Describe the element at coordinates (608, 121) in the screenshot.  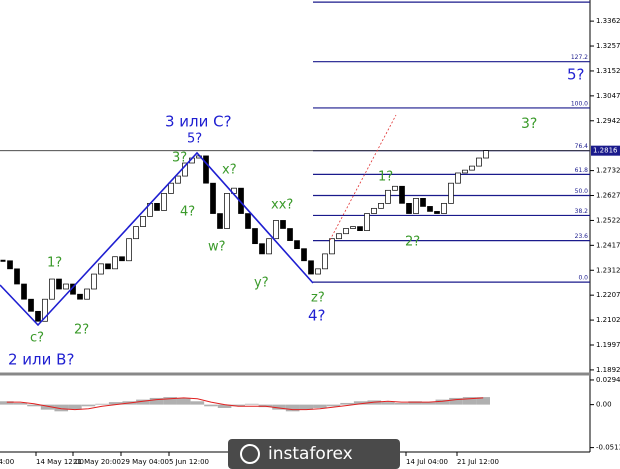
I see `y-tick-label: 1.2942` at that location.